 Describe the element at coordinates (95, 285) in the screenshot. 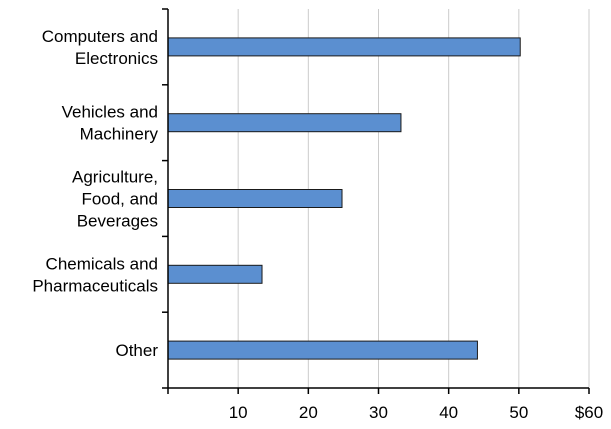

I see `category-label-3-line-1: Pharmaceuticals` at that location.